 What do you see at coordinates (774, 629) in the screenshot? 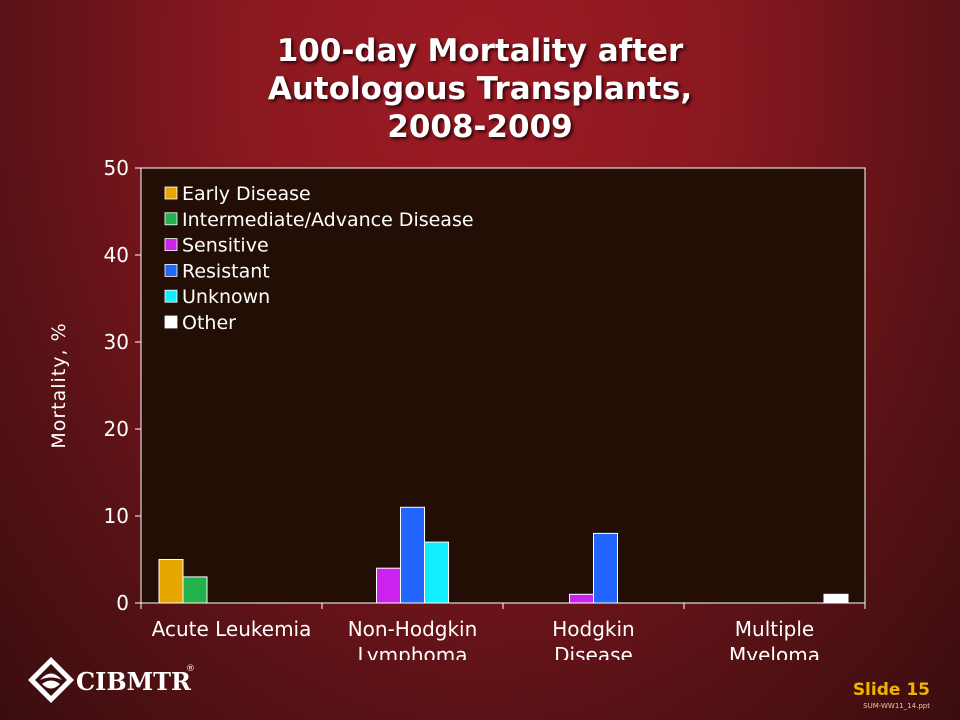
I see `x-tick-label: Multiple` at bounding box center [774, 629].